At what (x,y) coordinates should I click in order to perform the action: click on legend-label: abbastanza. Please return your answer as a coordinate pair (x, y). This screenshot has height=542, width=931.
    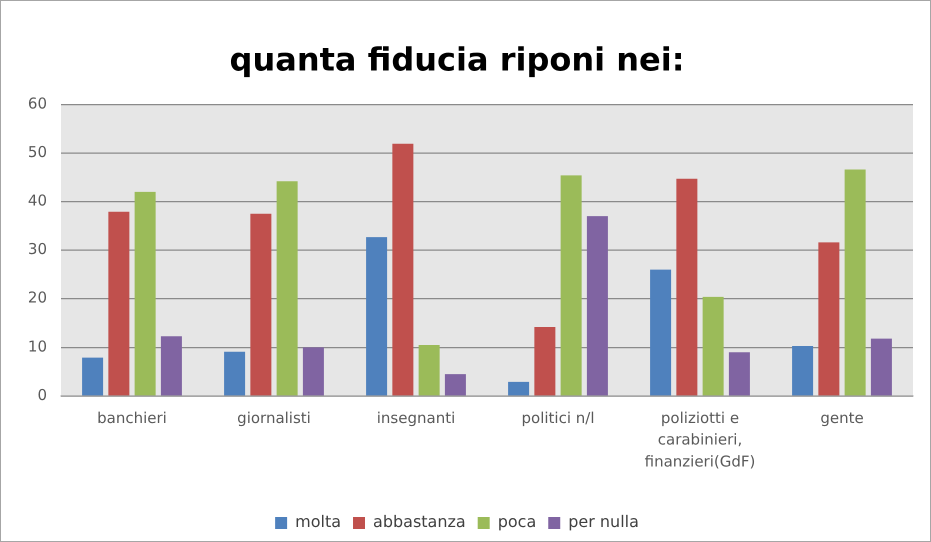
    Looking at the image, I should click on (419, 522).